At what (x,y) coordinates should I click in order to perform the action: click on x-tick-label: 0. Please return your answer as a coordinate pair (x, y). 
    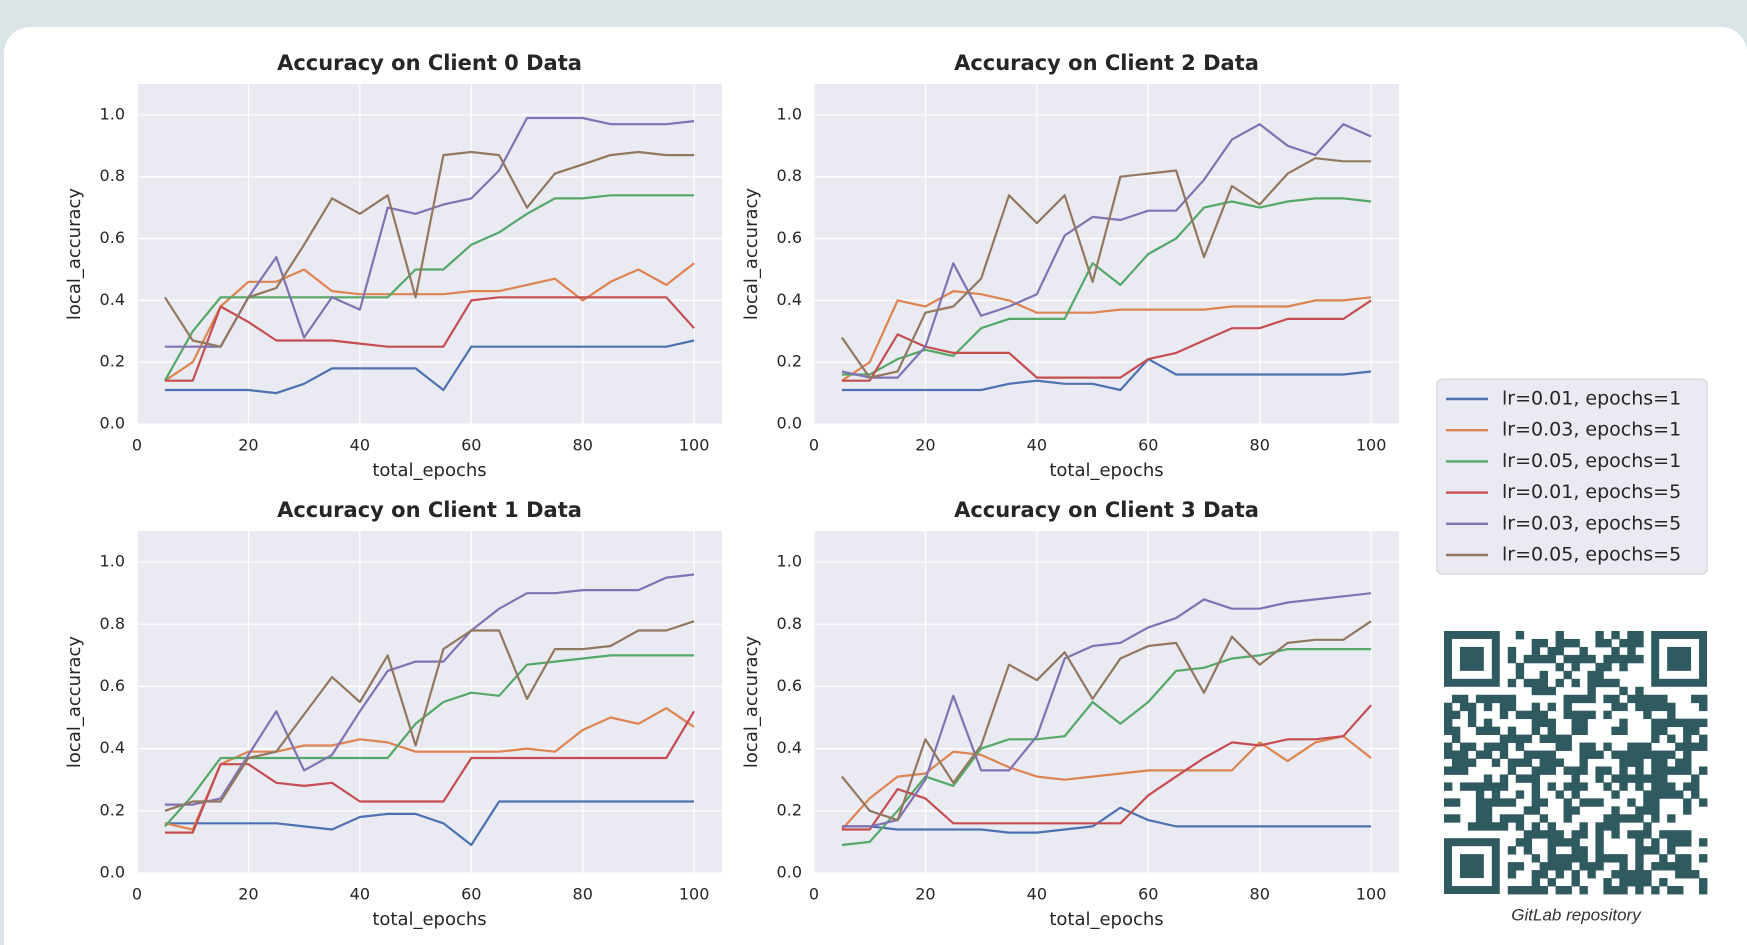
    Looking at the image, I should click on (814, 445).